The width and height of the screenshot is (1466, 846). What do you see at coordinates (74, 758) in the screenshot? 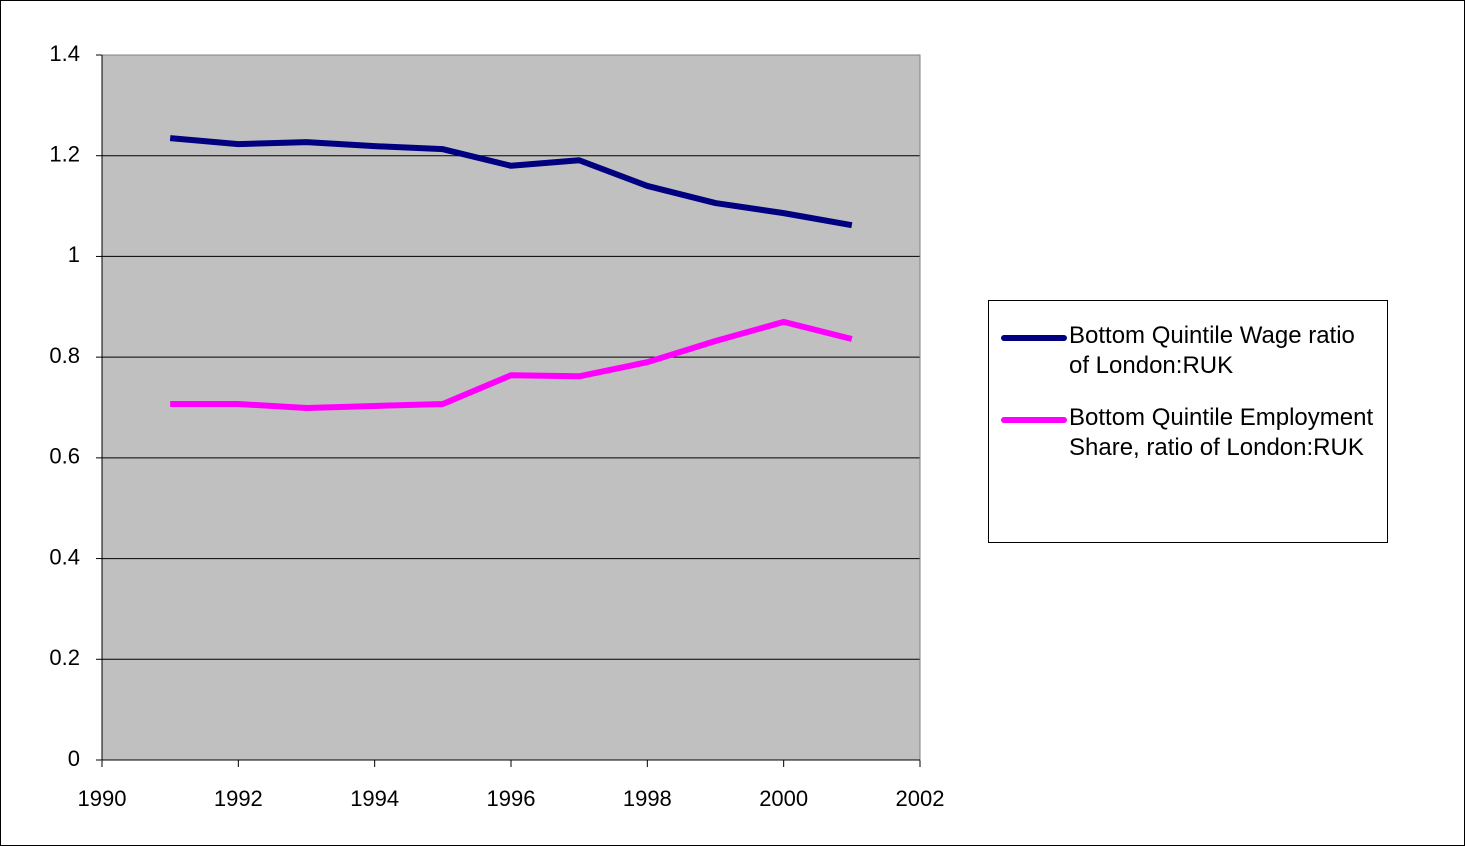
I see `y-tick-label: 0` at bounding box center [74, 758].